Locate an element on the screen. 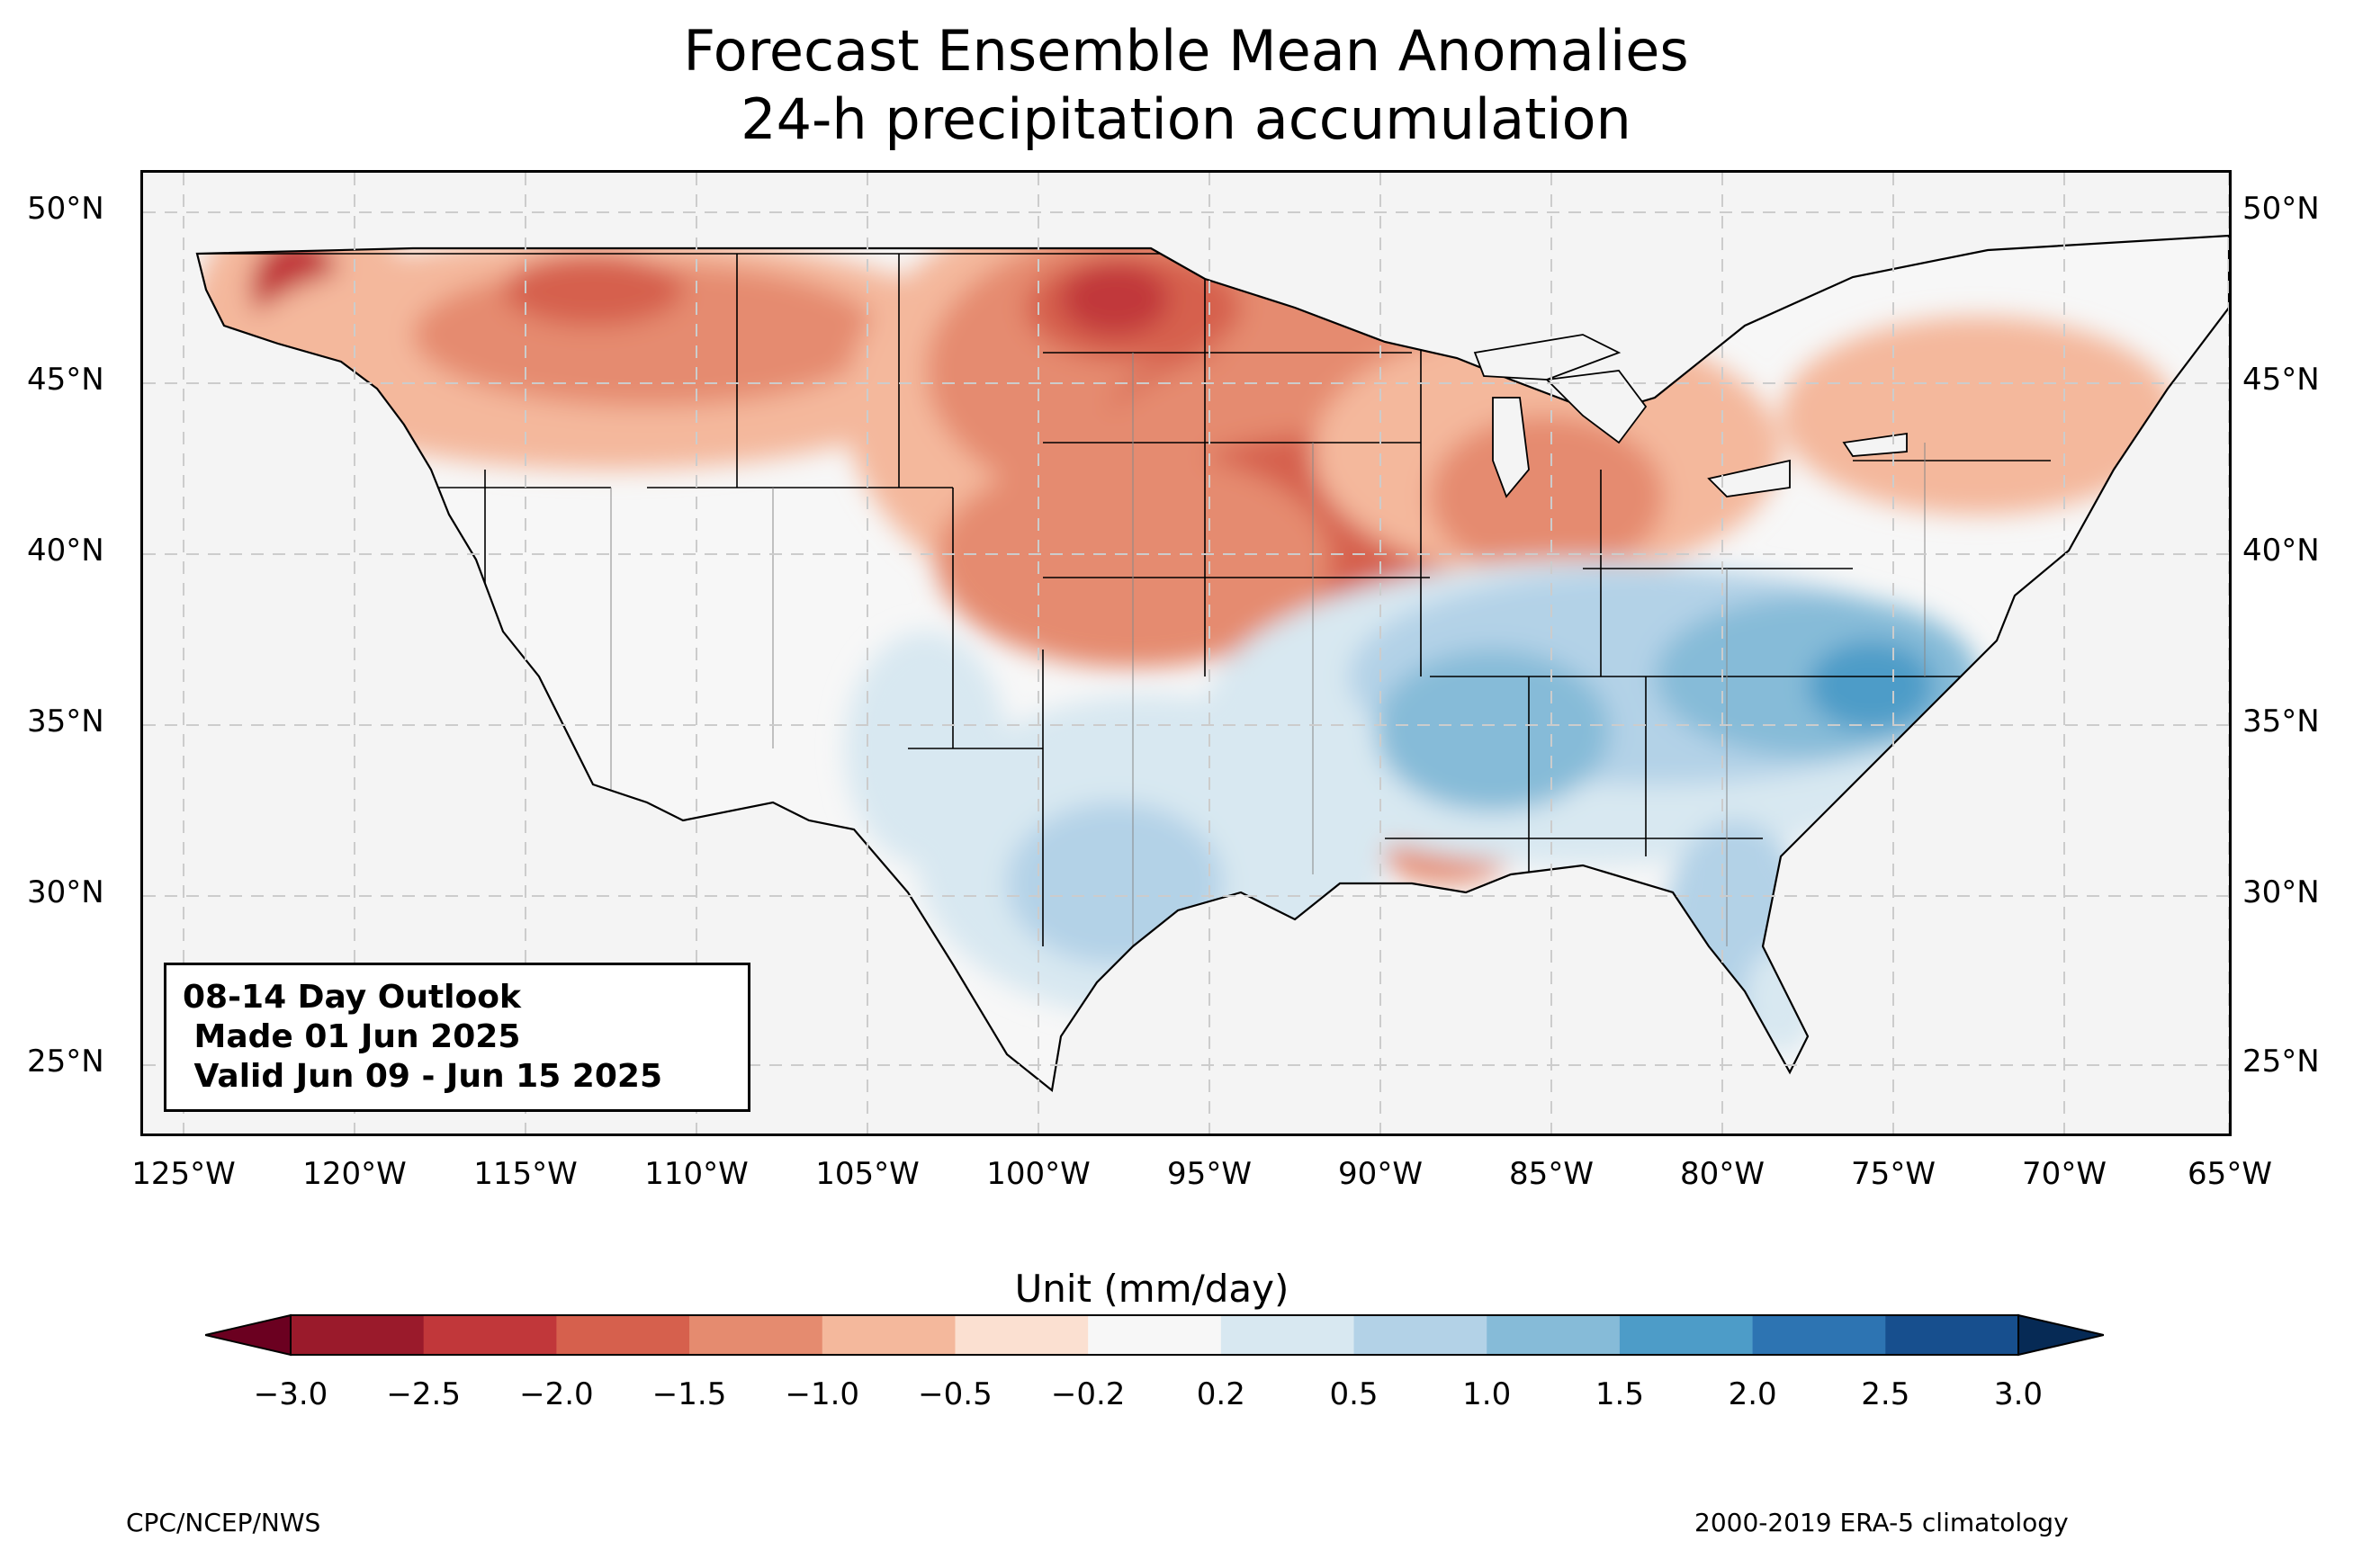  colorbar-tick-label: 1.0 is located at coordinates (1487, 1394).